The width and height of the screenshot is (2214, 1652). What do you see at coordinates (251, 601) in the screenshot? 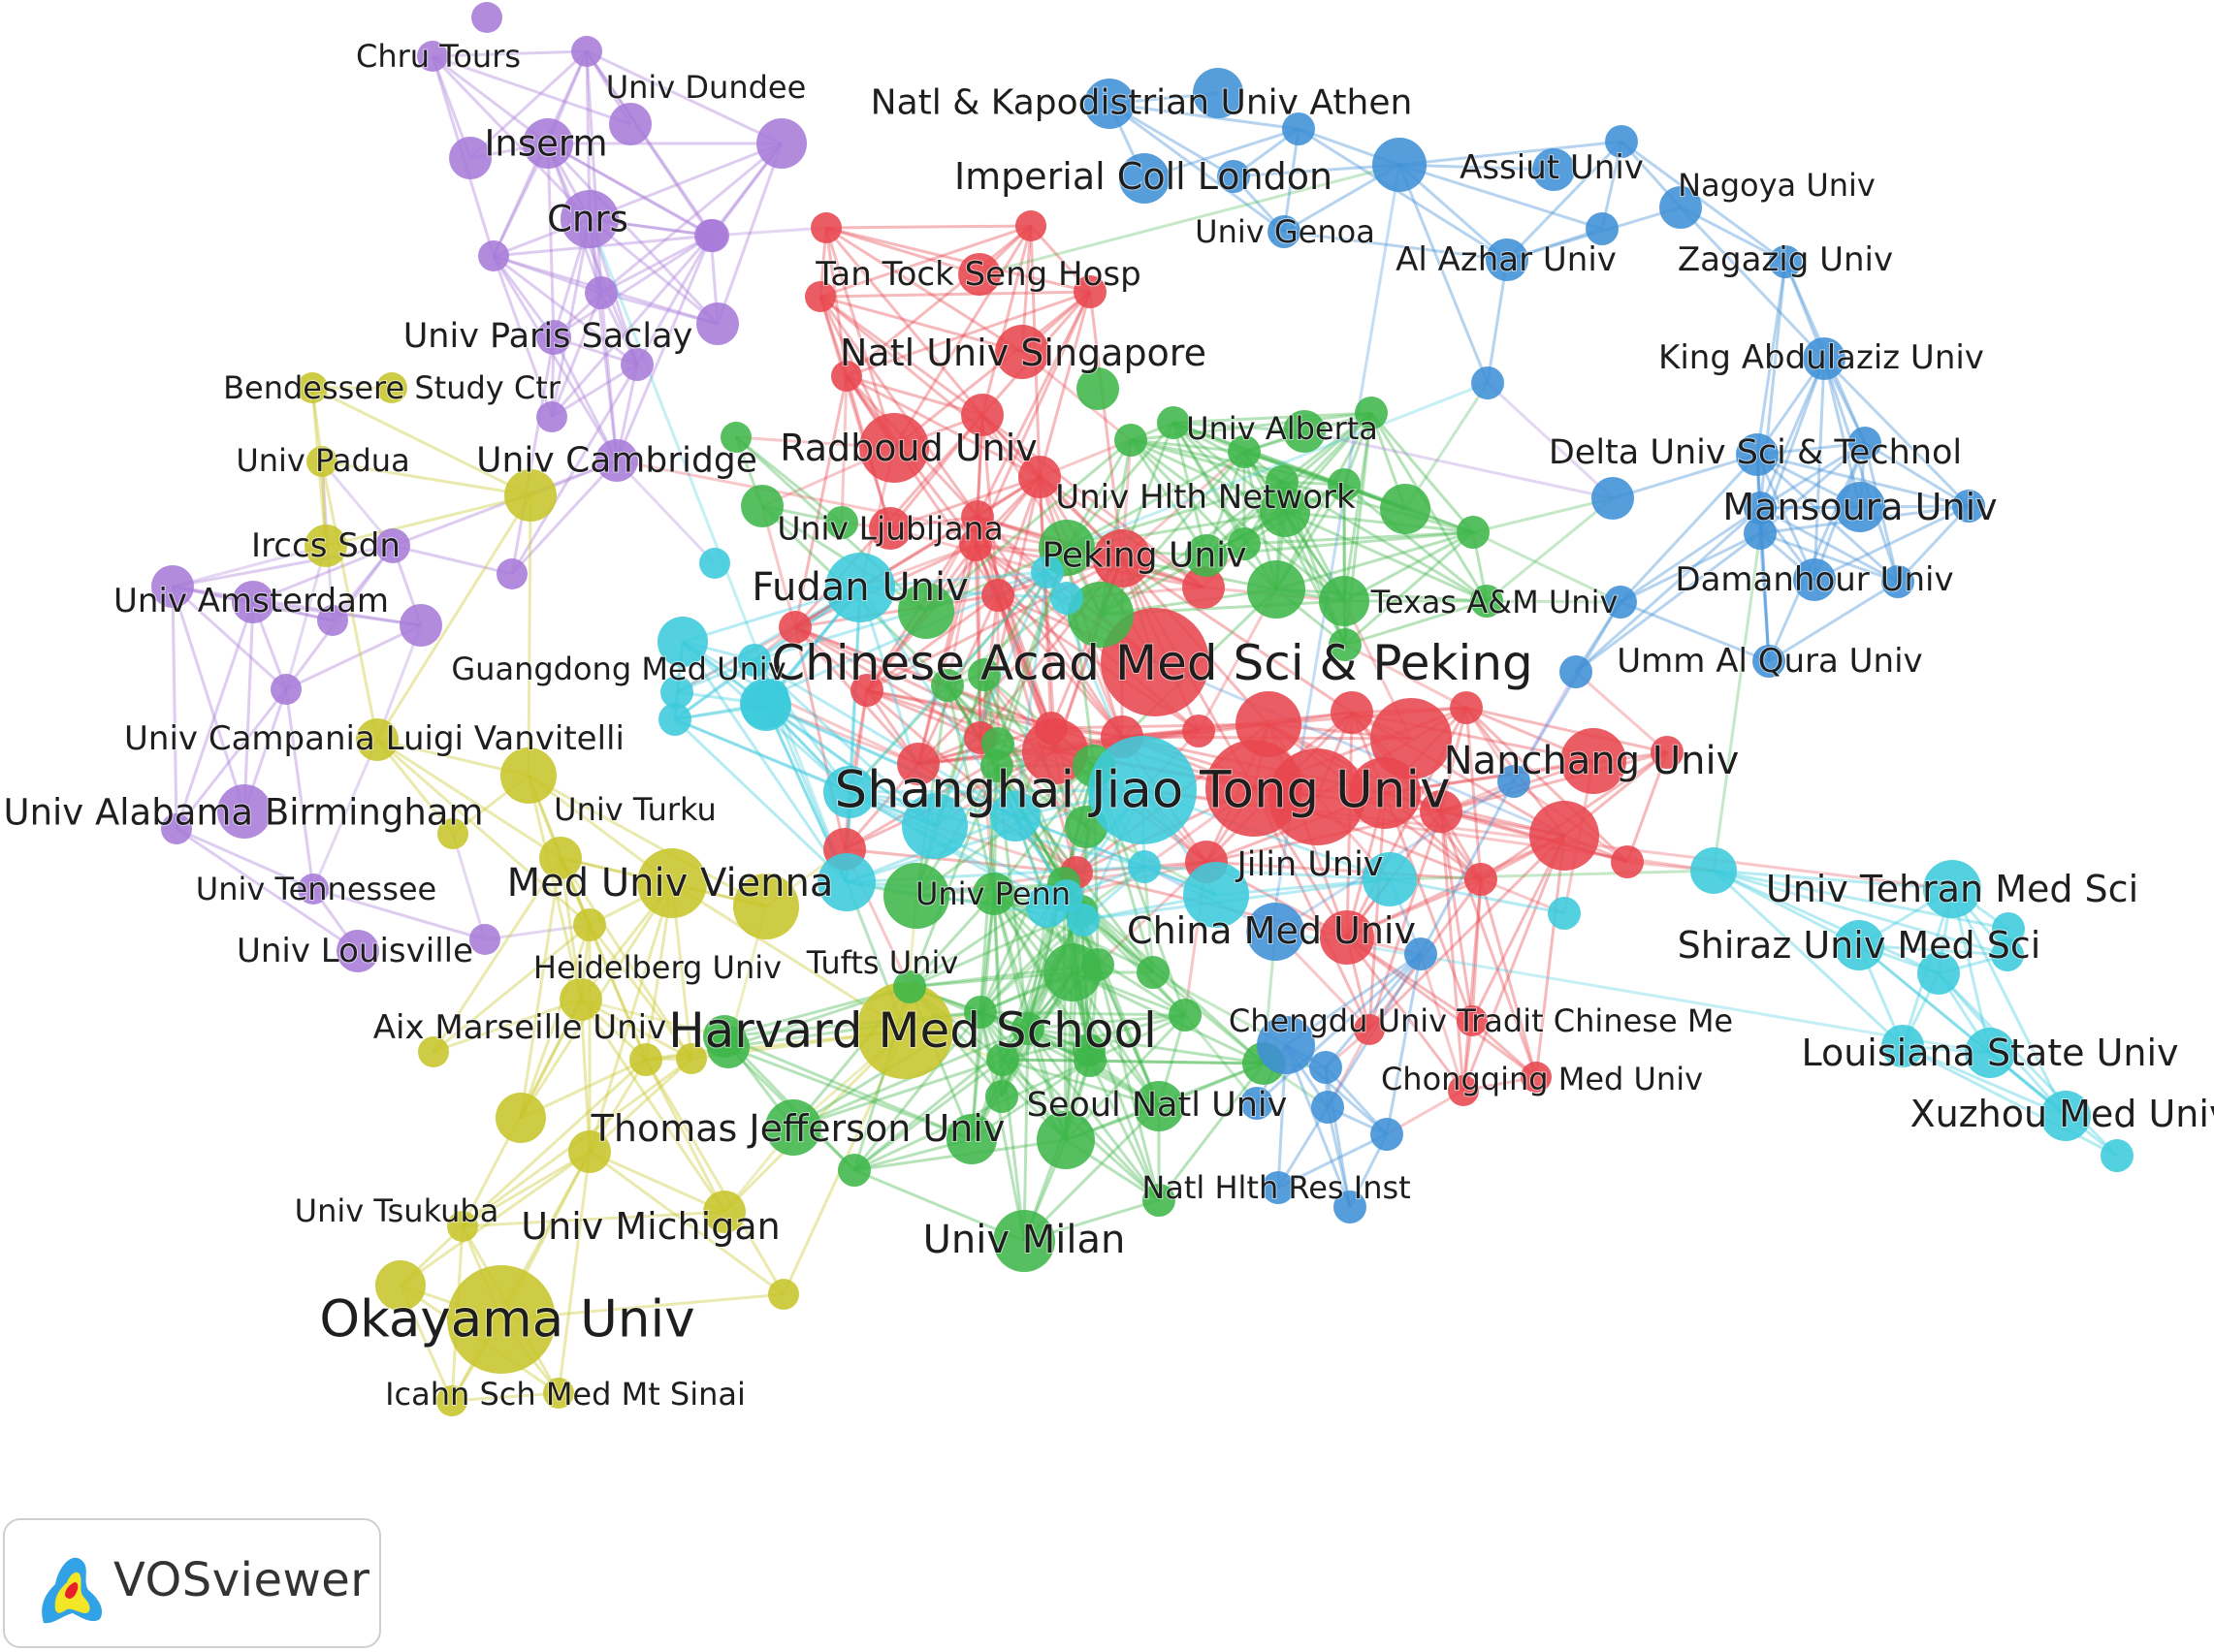
I see `institution-label: Univ Amsterdam` at bounding box center [251, 601].